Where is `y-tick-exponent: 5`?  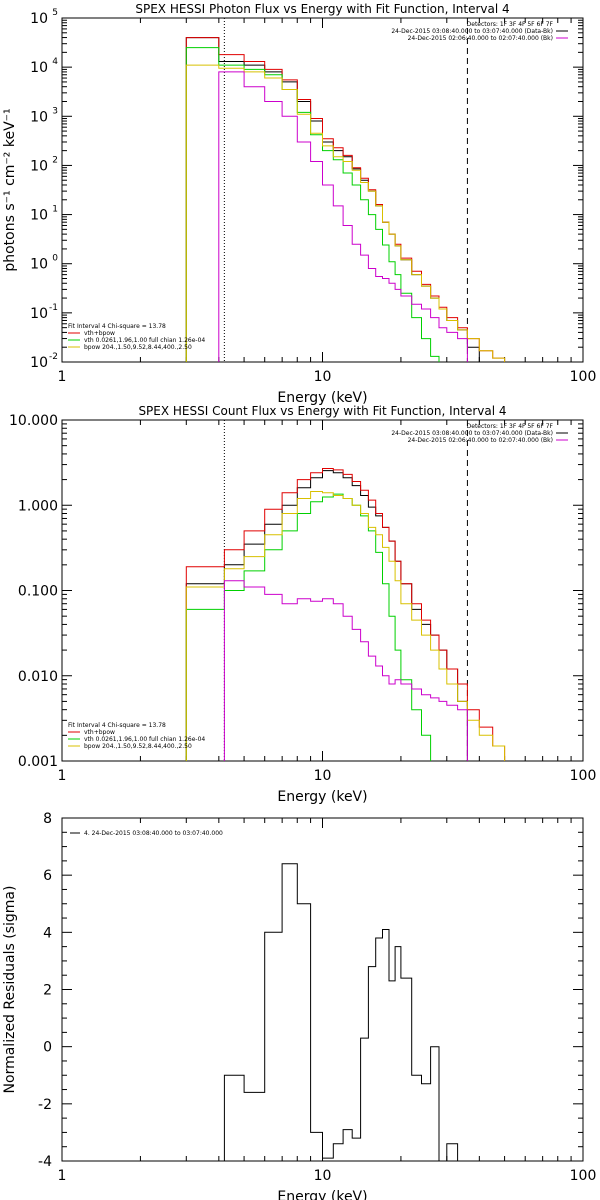
y-tick-exponent: 5 is located at coordinates (55, 13).